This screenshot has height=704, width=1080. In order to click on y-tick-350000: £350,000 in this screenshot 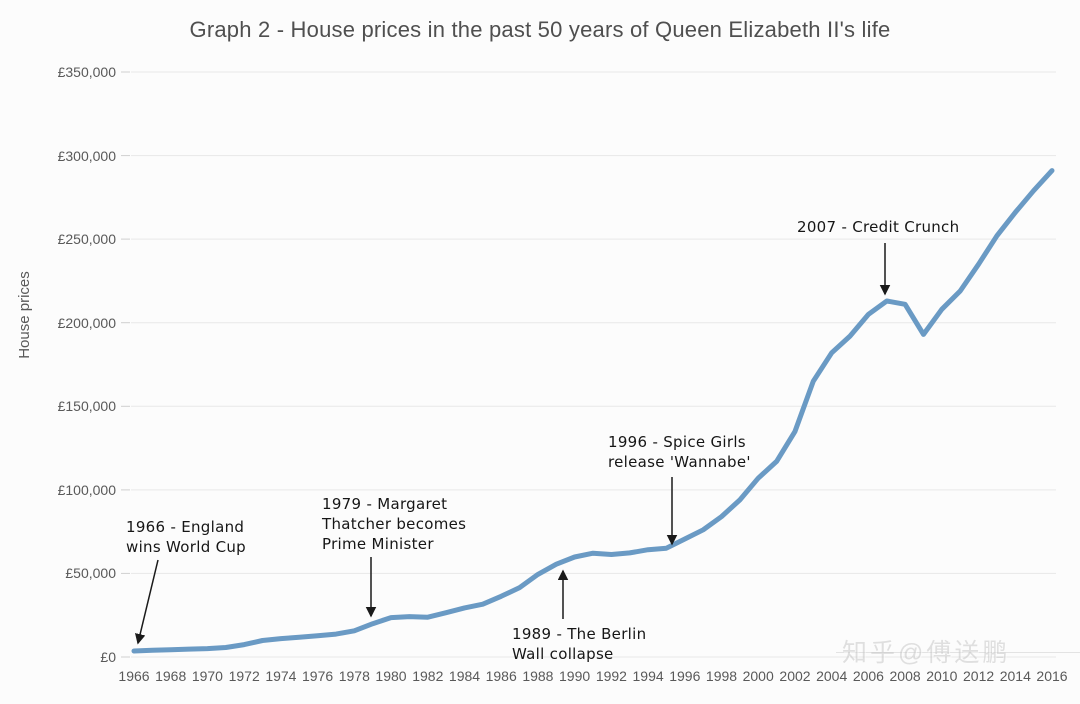, I will do `click(86, 72)`.